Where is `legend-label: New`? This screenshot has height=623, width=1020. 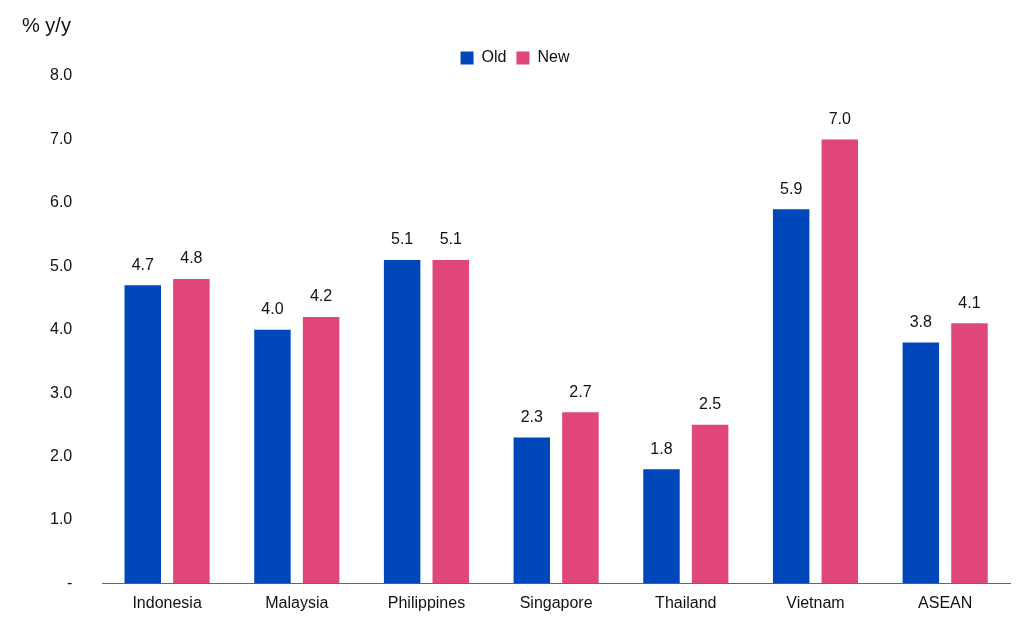
legend-label: New is located at coordinates (553, 57).